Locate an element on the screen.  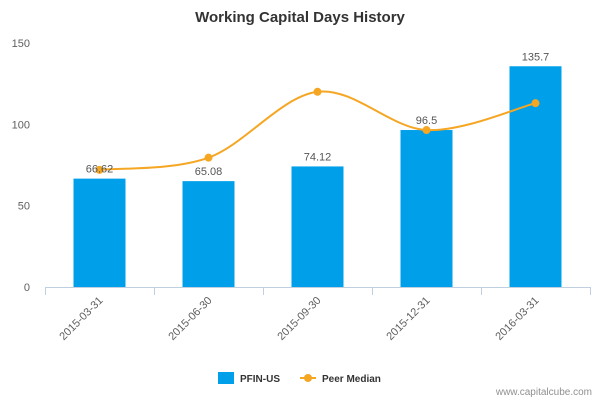
legend-label: Peer Median is located at coordinates (351, 379).